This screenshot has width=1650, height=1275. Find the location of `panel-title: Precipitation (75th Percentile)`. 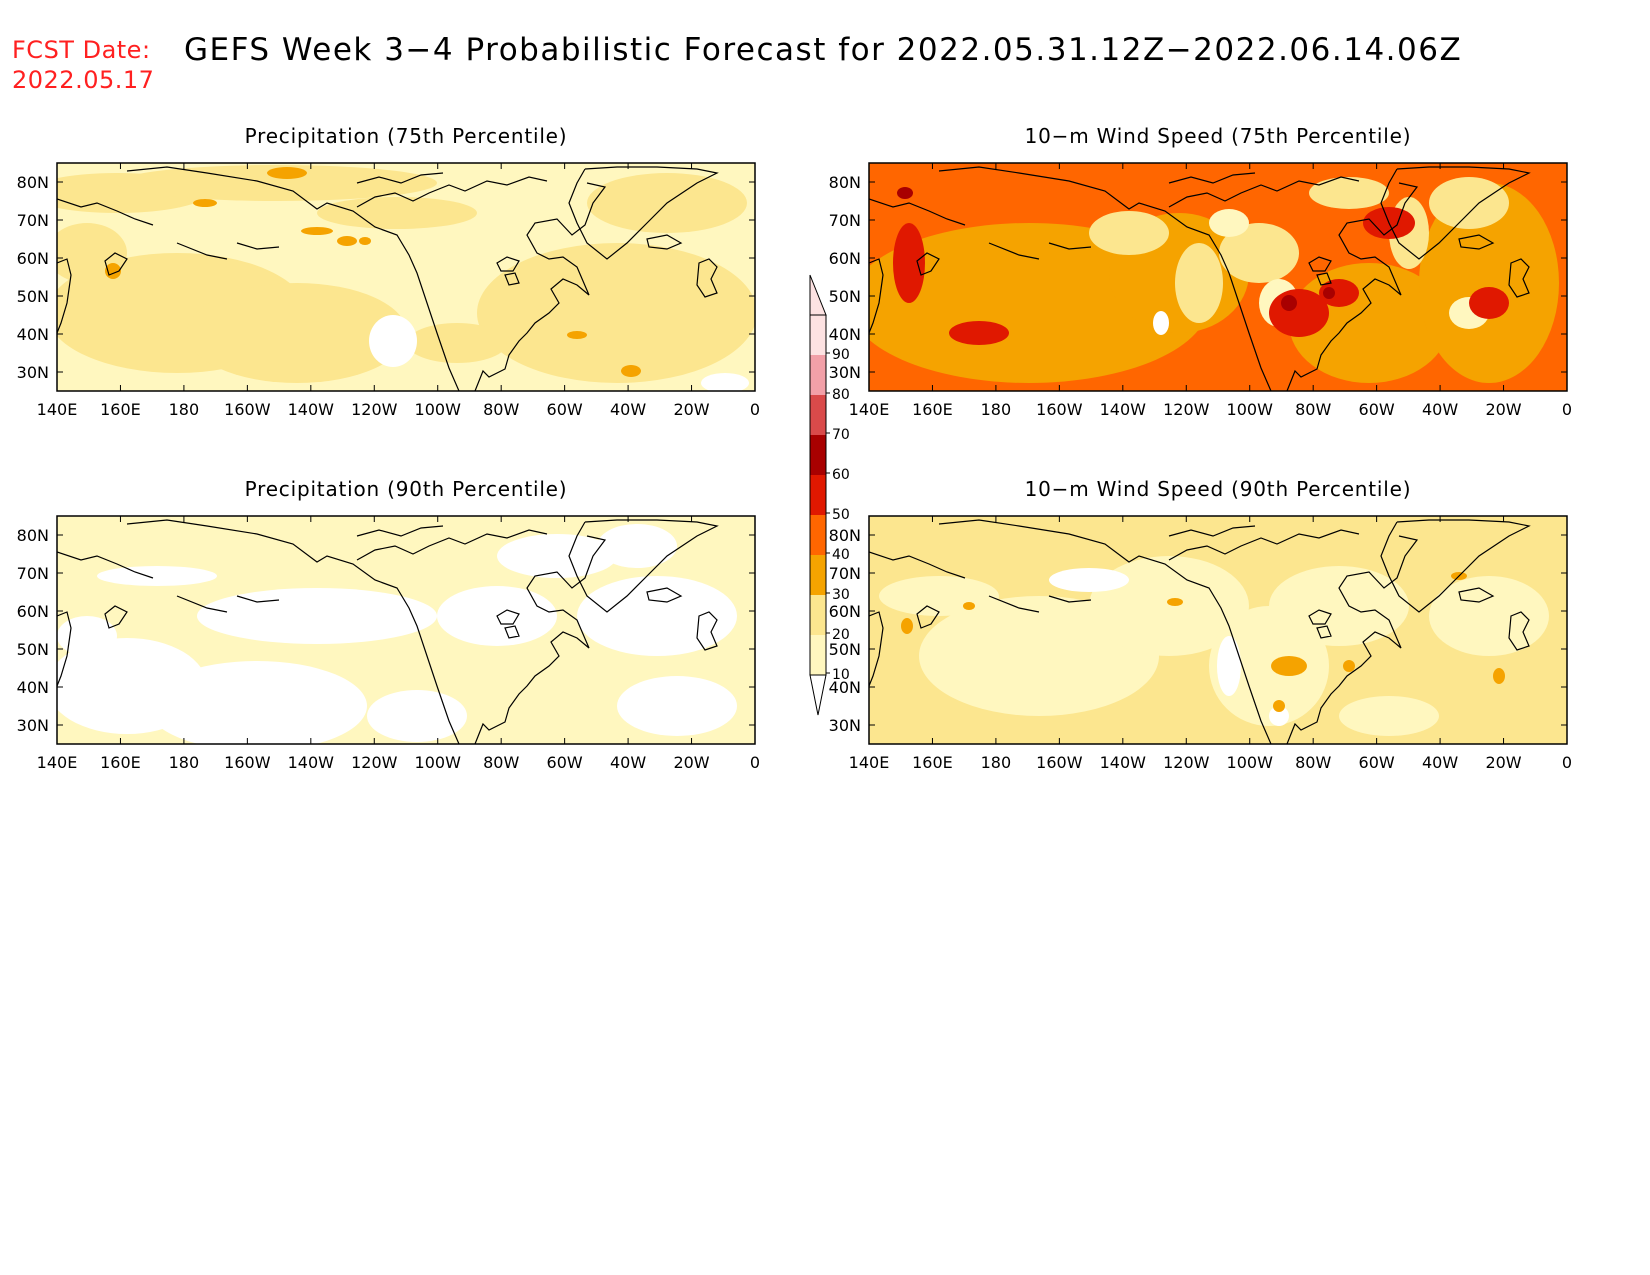

panel-title: Precipitation (75th Percentile) is located at coordinates (406, 136).